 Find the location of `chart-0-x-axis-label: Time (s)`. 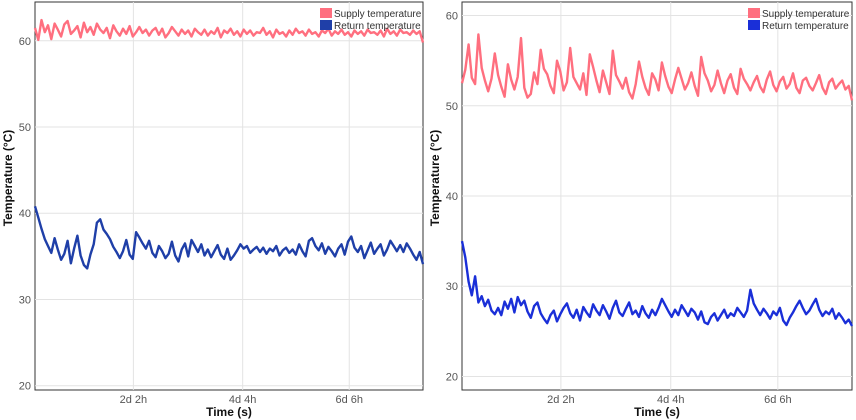

chart-0-x-axis-label: Time (s) is located at coordinates (229, 412).